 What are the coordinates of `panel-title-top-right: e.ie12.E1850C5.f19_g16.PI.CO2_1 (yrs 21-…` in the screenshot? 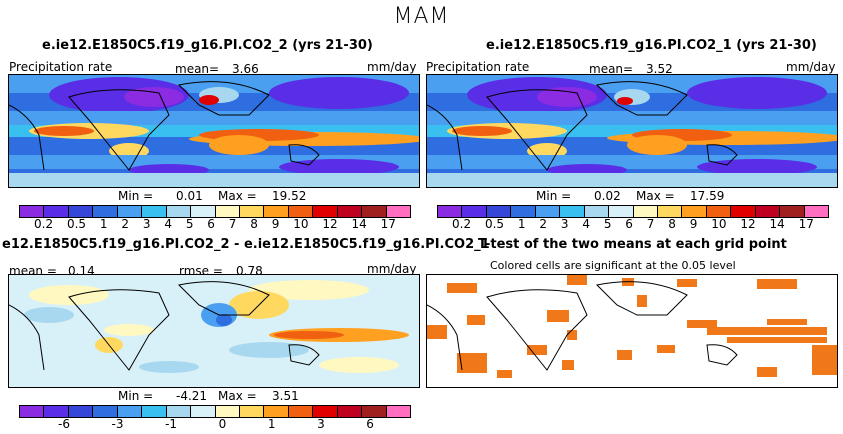 It's located at (651, 45).